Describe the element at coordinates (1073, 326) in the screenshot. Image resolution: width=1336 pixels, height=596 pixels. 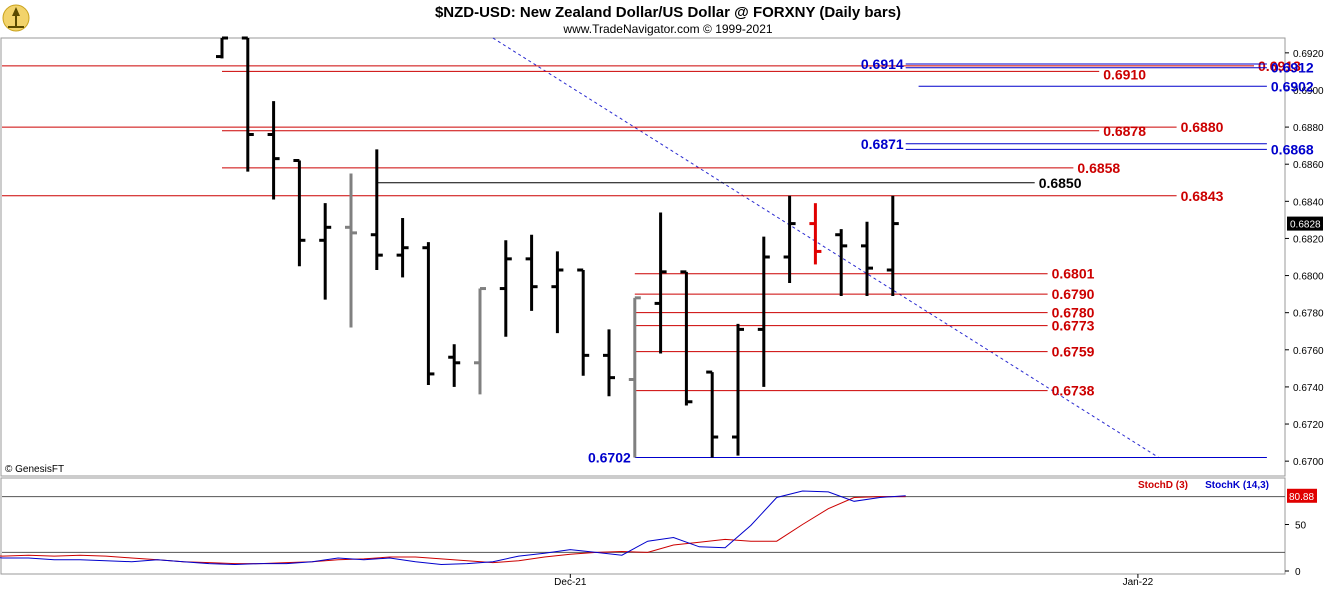
I see `level-label: 0.6773` at that location.